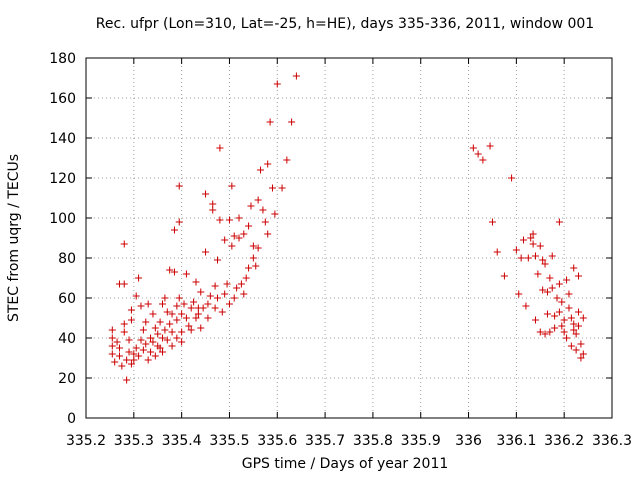 This screenshot has width=640, height=480. What do you see at coordinates (229, 441) in the screenshot?
I see `x-tick-label: 335.5` at bounding box center [229, 441].